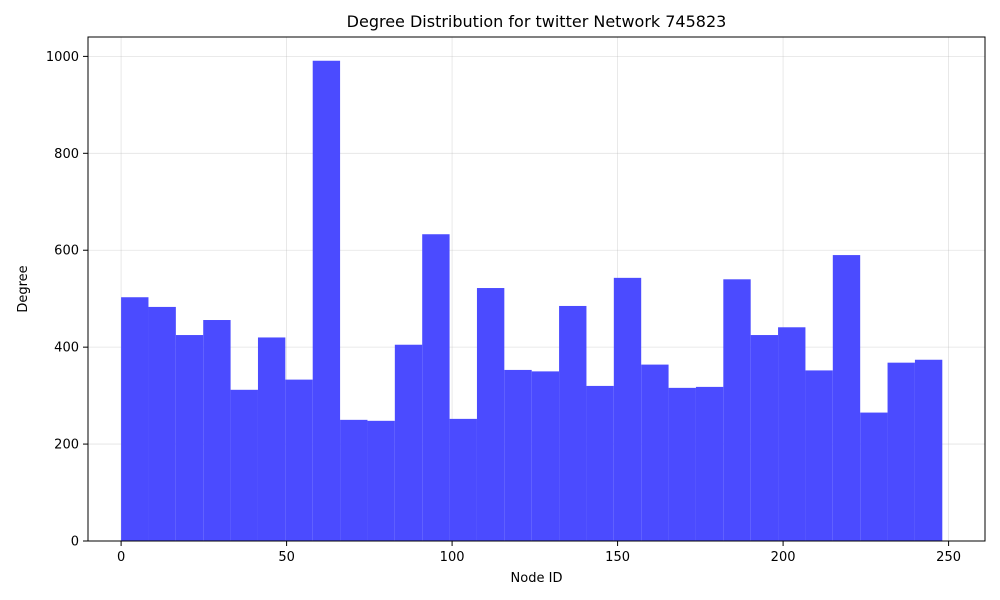 This screenshot has height=600, width=1000. Describe the element at coordinates (617, 557) in the screenshot. I see `x-tick-label: 150` at that location.